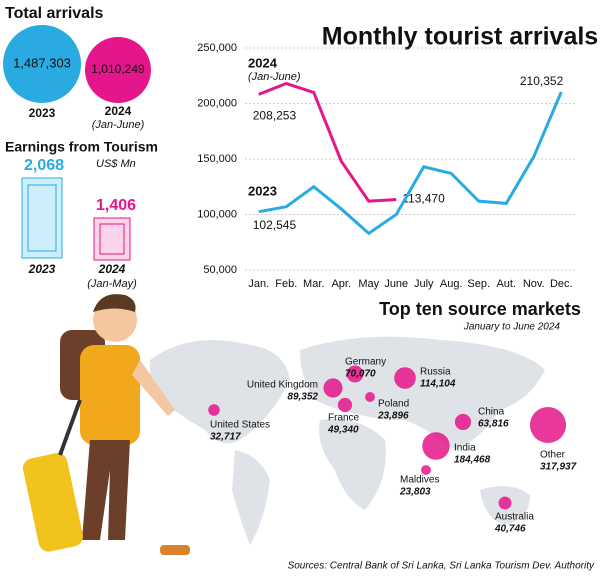 Image resolution: width=600 pixels, height=576 pixels. What do you see at coordinates (510, 529) in the screenshot?
I see `market-value: 40,746` at bounding box center [510, 529].